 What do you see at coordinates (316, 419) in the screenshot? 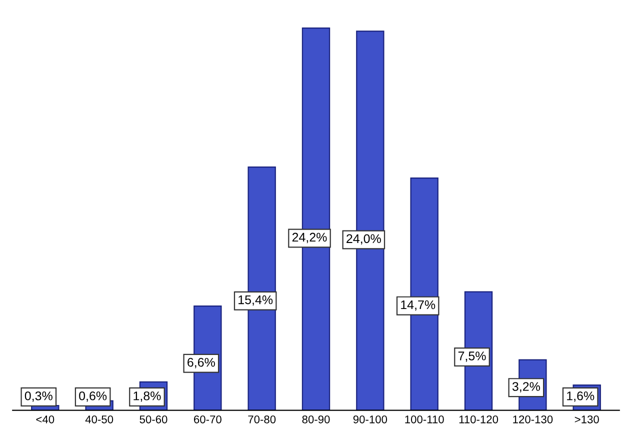
I see `x-tick-label: 80-90` at bounding box center [316, 419].